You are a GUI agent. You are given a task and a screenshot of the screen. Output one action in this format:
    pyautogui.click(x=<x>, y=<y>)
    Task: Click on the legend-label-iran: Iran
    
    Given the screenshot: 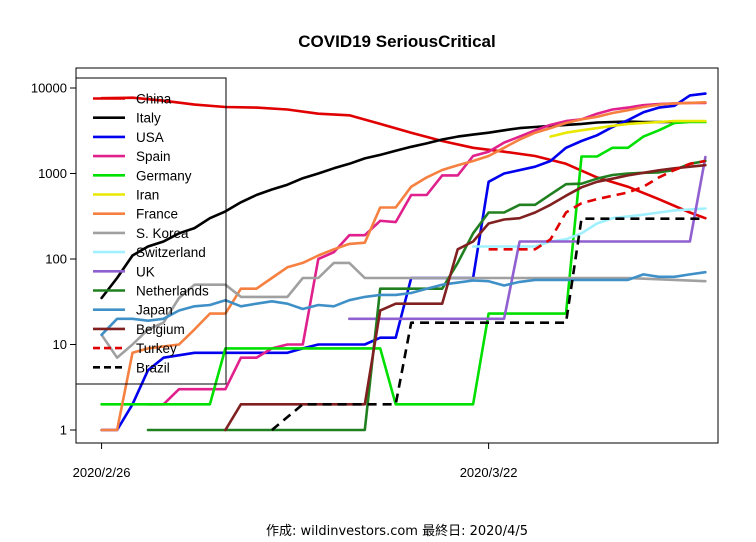 What is the action you would take?
    pyautogui.click(x=147, y=195)
    